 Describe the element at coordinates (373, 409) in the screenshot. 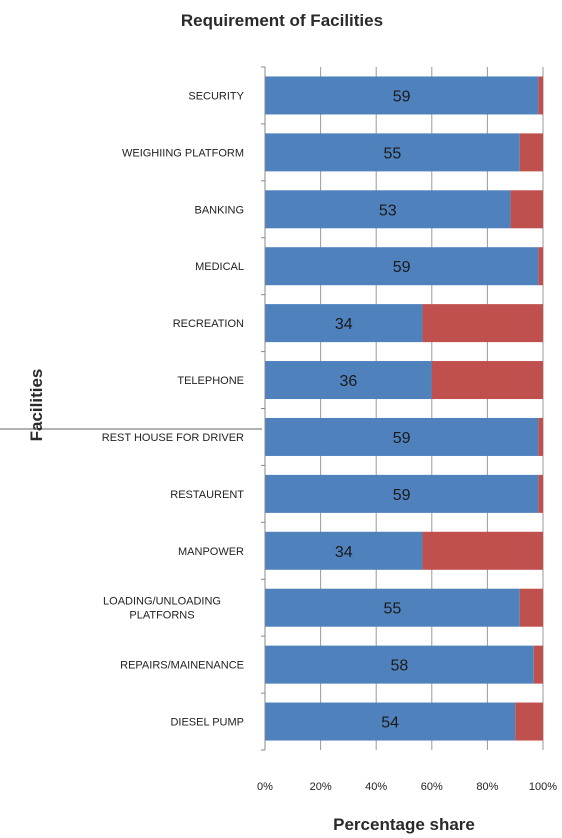

I see `data-labels: 59 55 53 59 34 36 59 59 34 55 58 54` at that location.